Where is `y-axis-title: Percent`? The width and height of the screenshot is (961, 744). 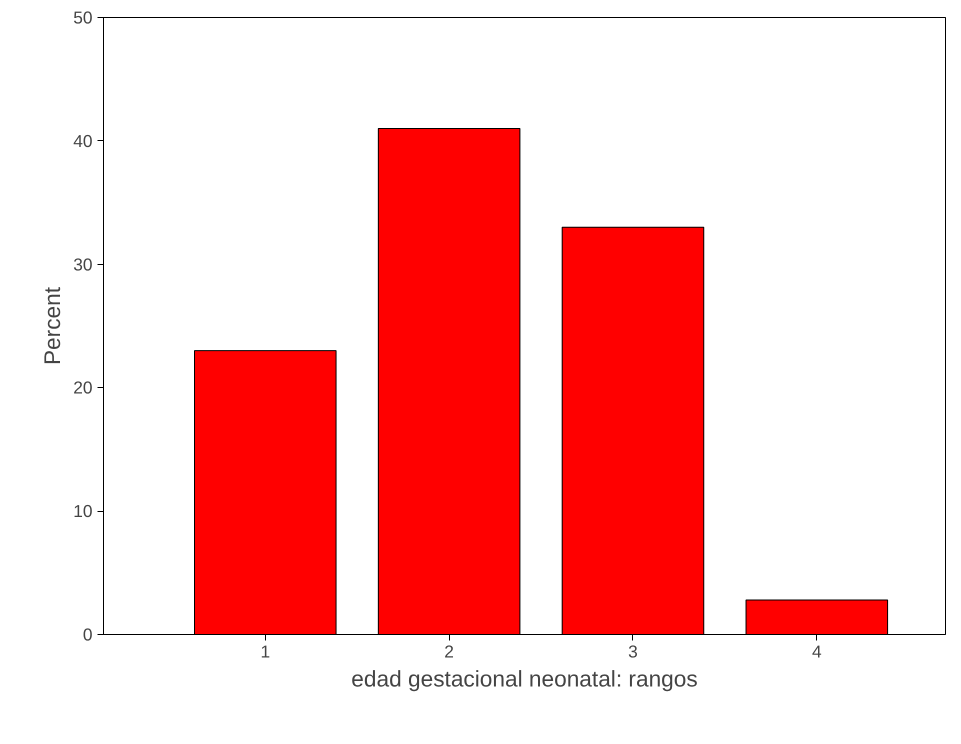 y-axis-title: Percent is located at coordinates (52, 326).